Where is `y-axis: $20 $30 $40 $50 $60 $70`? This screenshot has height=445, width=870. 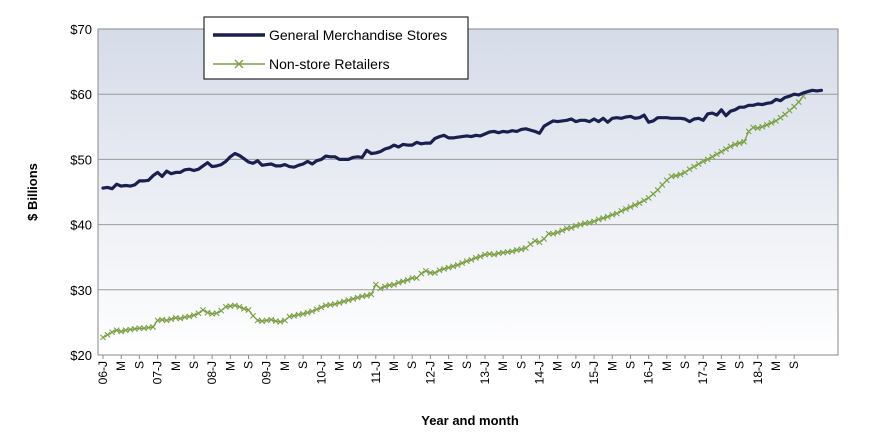
y-axis: $20 $30 $40 $50 $60 $70 is located at coordinates (81, 192).